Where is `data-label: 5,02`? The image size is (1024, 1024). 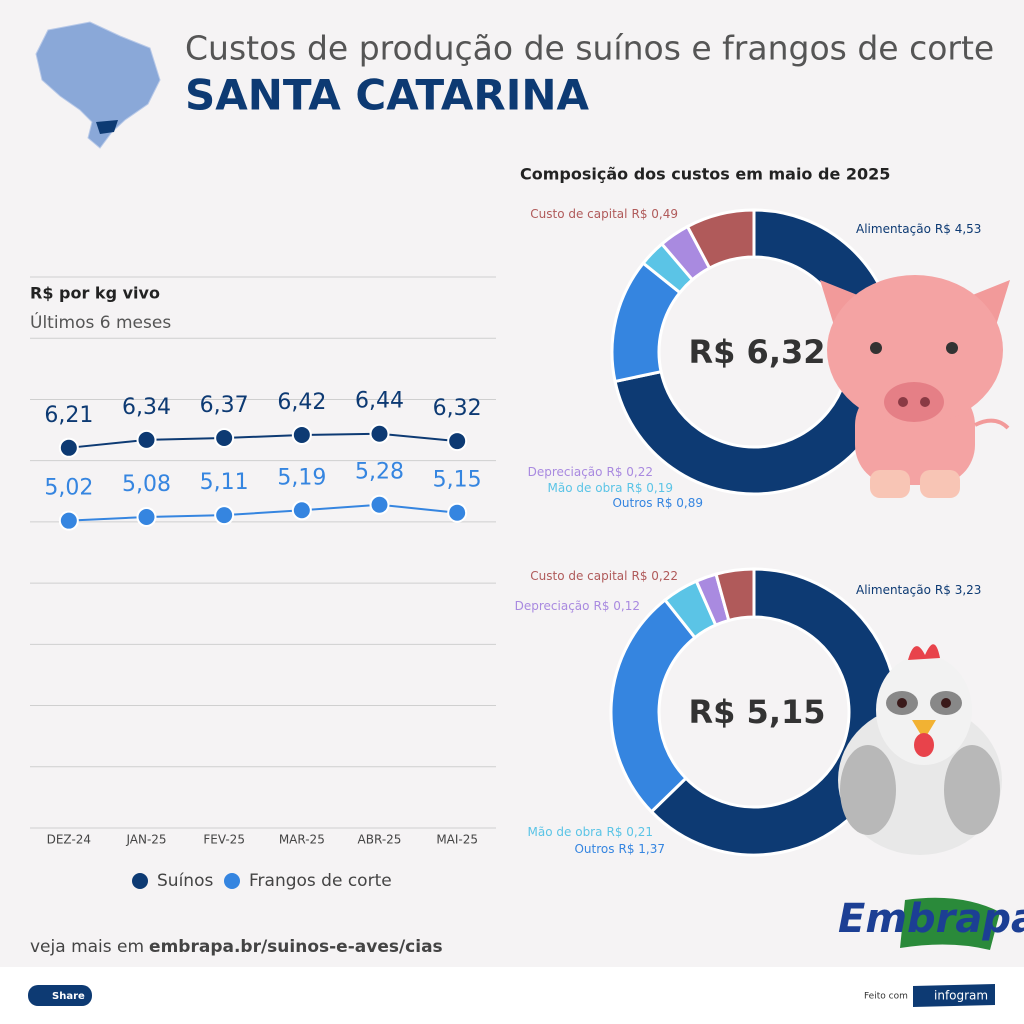
data-label: 5,02 is located at coordinates (68, 488).